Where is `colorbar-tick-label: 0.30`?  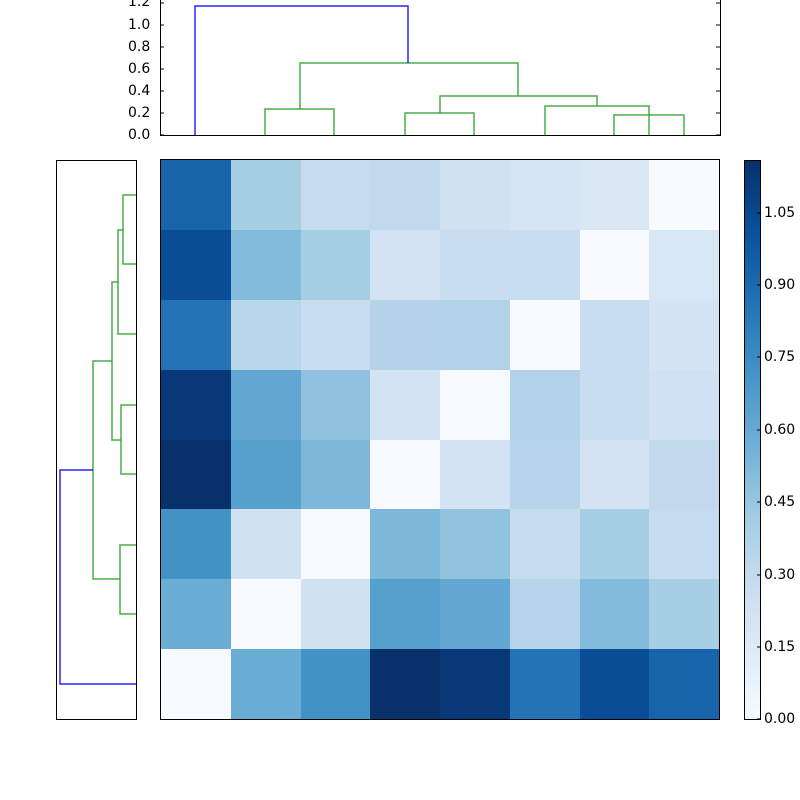 colorbar-tick-label: 0.30 is located at coordinates (780, 575).